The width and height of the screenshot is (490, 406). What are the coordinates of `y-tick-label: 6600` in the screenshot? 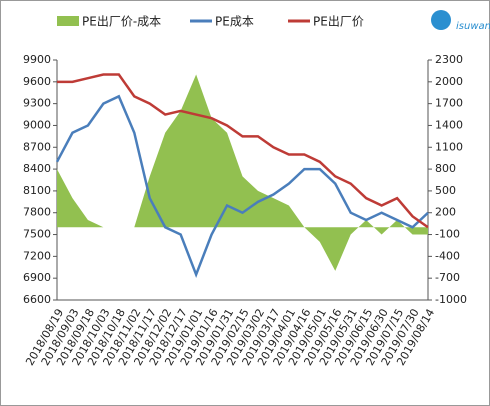 It's located at (37, 299).